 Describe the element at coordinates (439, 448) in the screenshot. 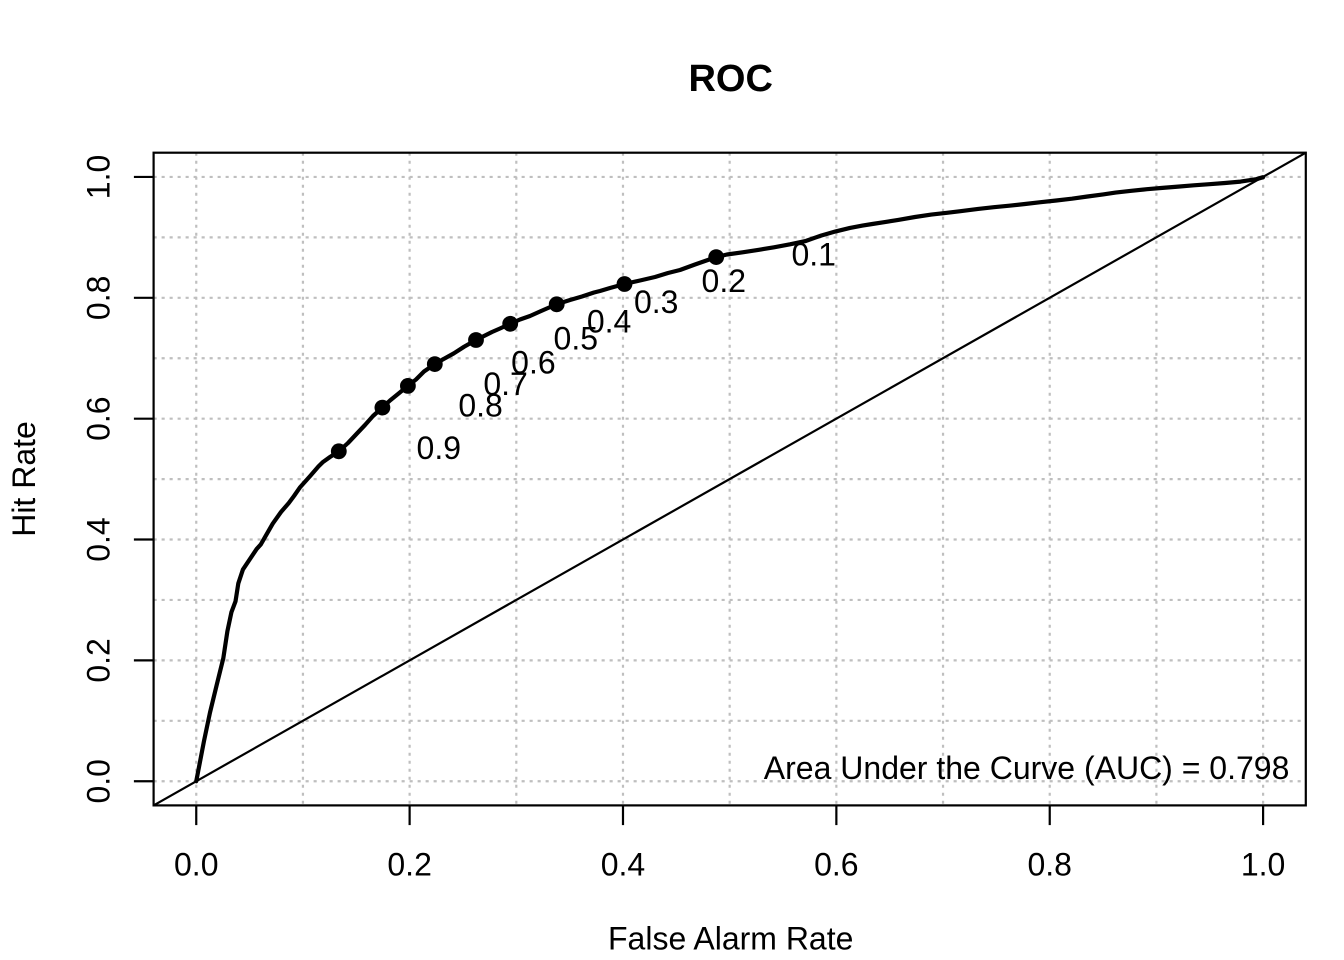

I see `svg-text: 0.9` at that location.